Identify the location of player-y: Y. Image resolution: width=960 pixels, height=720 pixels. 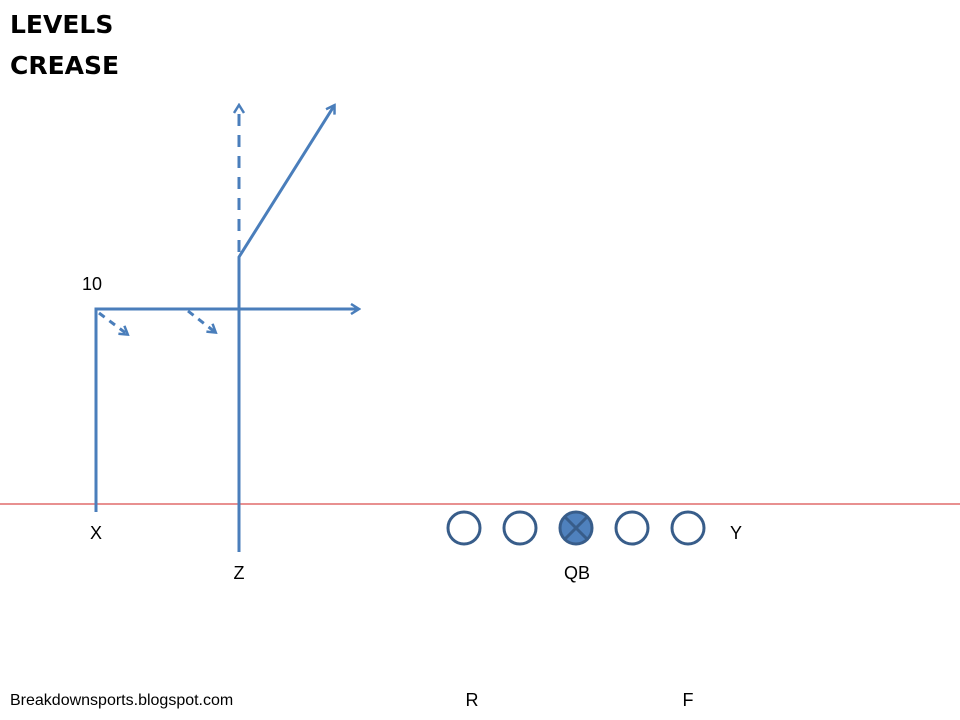
(736, 533).